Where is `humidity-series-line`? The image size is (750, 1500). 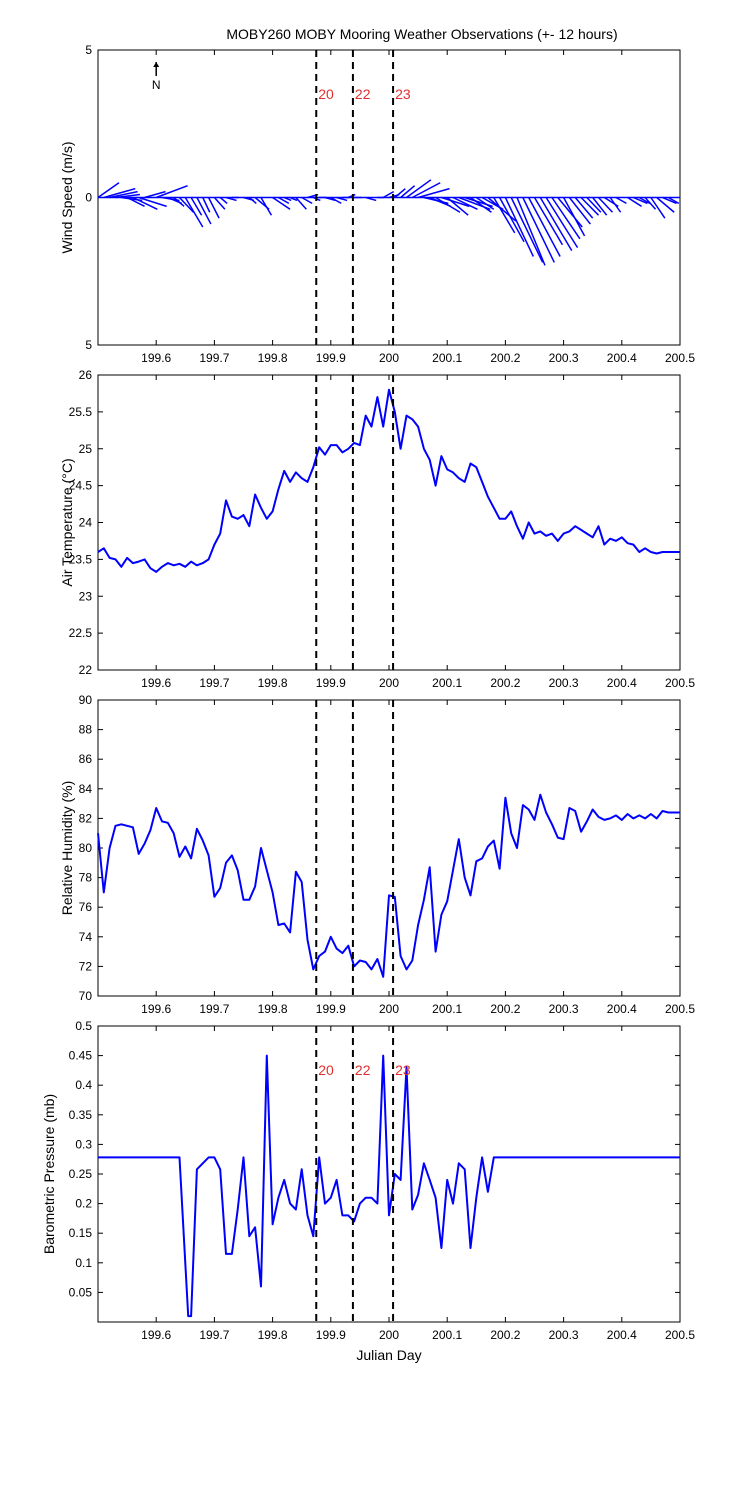 humidity-series-line is located at coordinates (388, 885).